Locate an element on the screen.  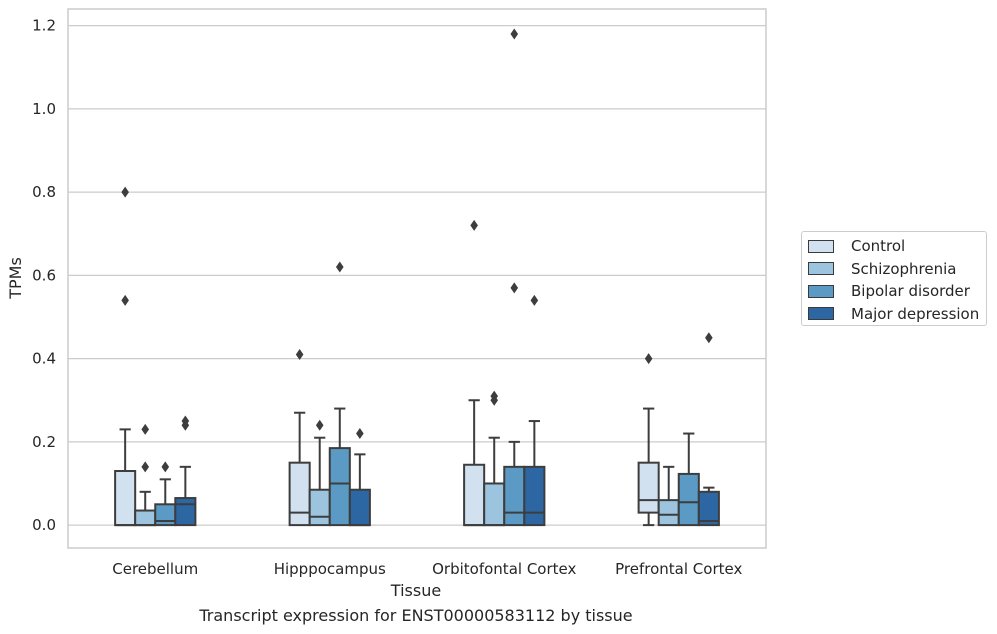
y-tick-label: 0.8 is located at coordinates (44, 192).